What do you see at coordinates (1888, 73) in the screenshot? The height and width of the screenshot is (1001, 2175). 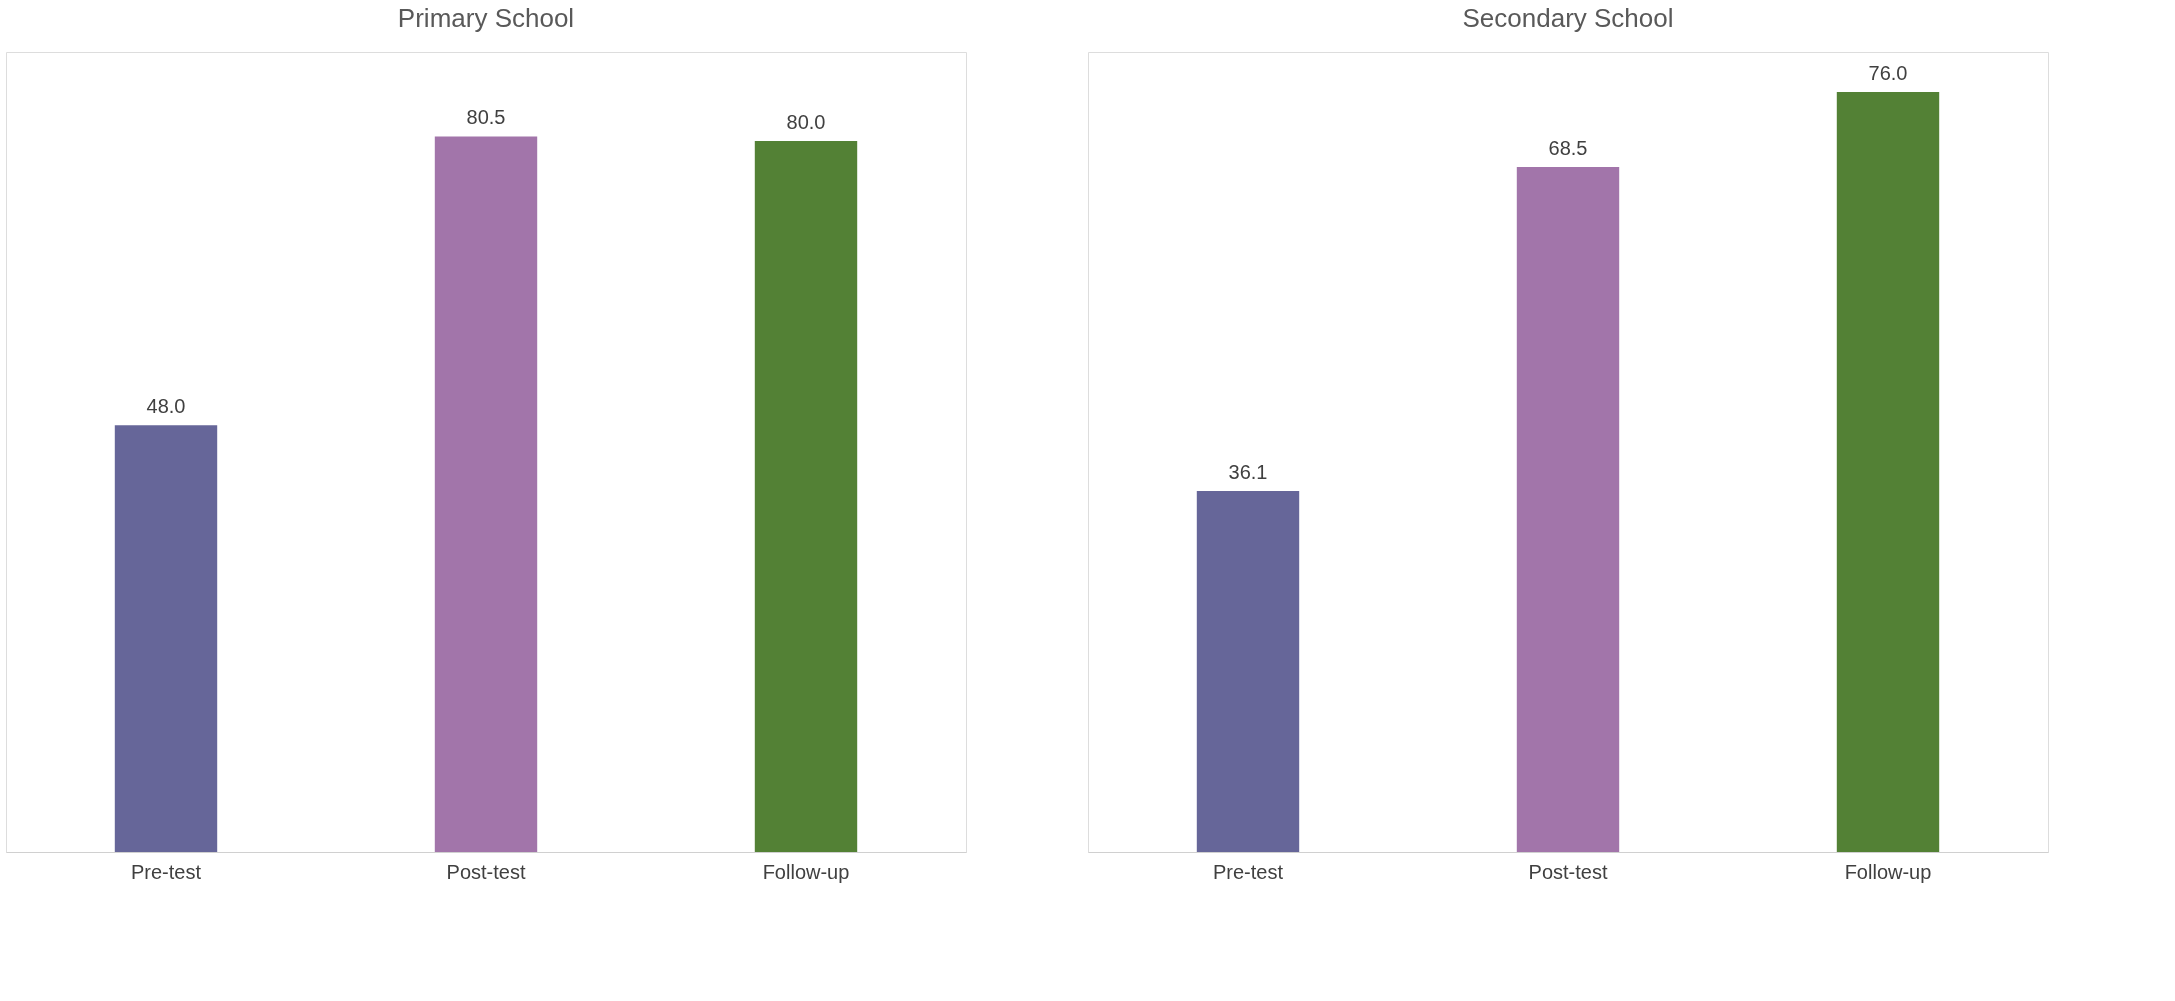 I see `data-label: 76.0` at bounding box center [1888, 73].